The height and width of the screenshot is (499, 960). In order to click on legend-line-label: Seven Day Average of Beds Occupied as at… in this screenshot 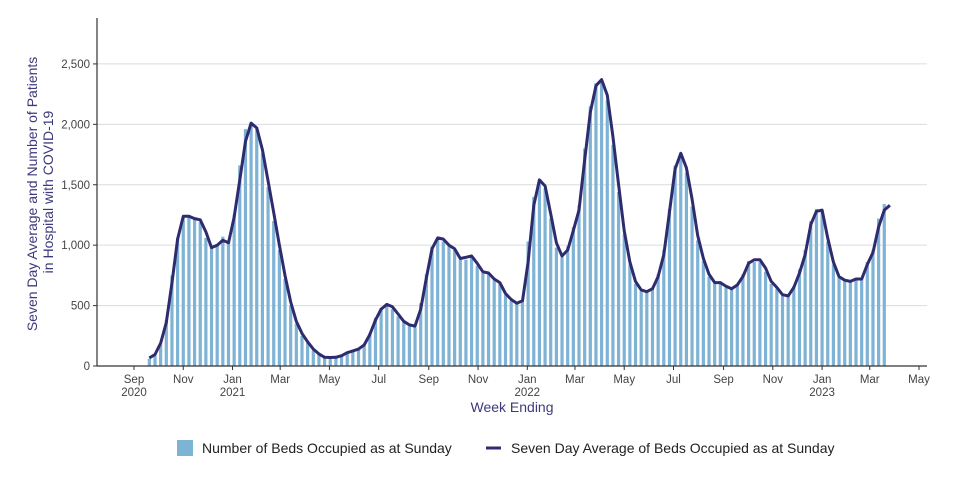, I will do `click(673, 448)`.